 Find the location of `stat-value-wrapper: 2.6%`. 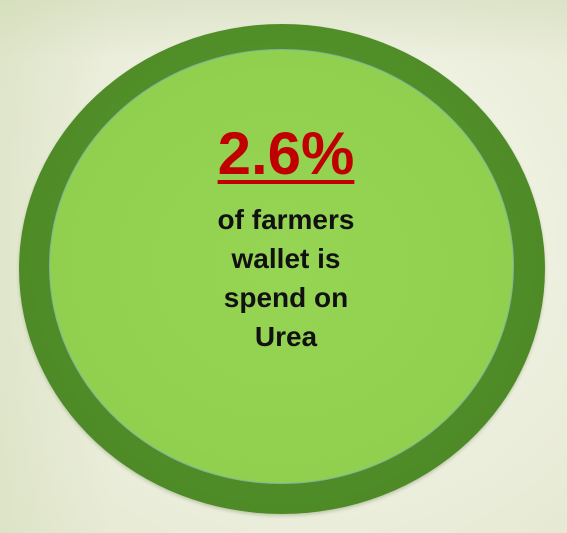

stat-value-wrapper: 2.6% is located at coordinates (286, 152).